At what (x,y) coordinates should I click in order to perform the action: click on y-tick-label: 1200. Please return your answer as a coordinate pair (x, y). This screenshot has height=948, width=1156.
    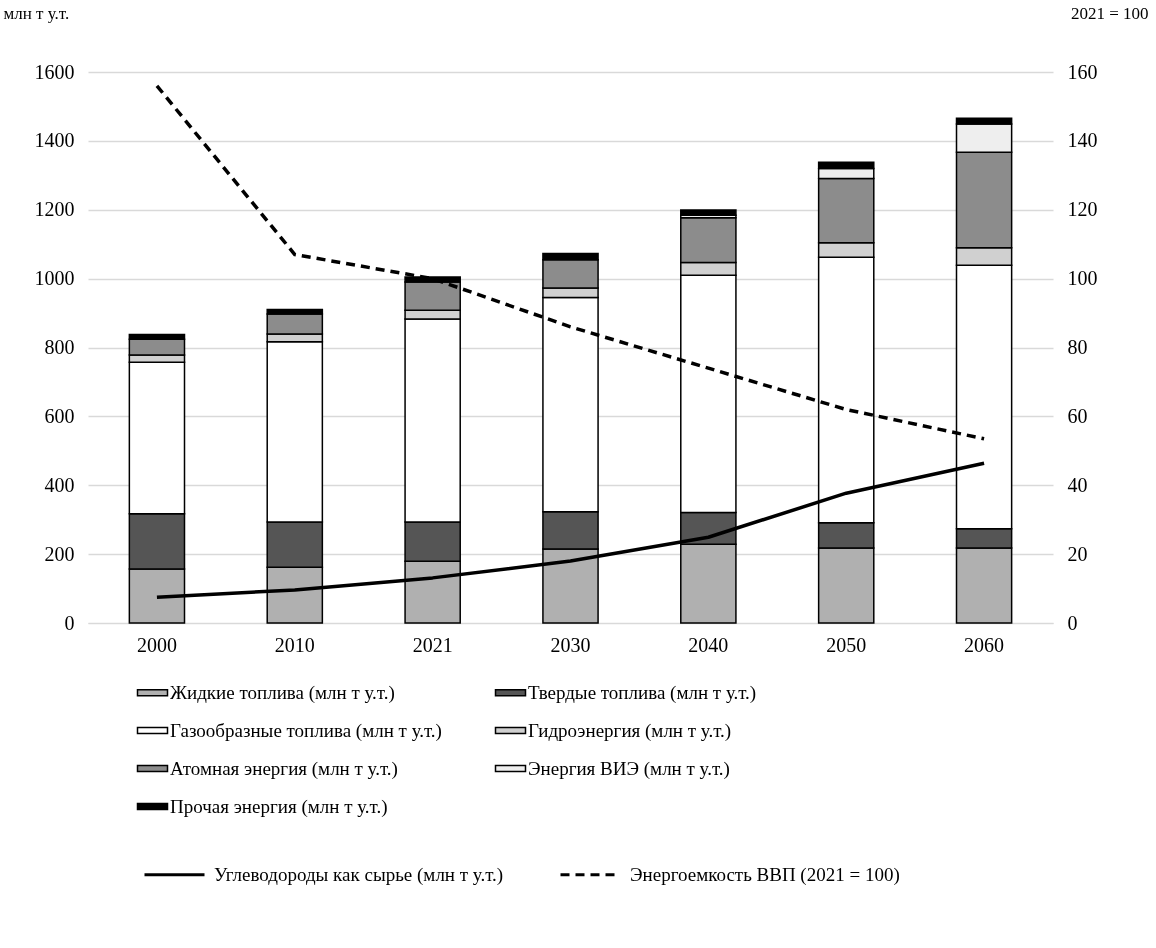
    Looking at the image, I should click on (54, 209).